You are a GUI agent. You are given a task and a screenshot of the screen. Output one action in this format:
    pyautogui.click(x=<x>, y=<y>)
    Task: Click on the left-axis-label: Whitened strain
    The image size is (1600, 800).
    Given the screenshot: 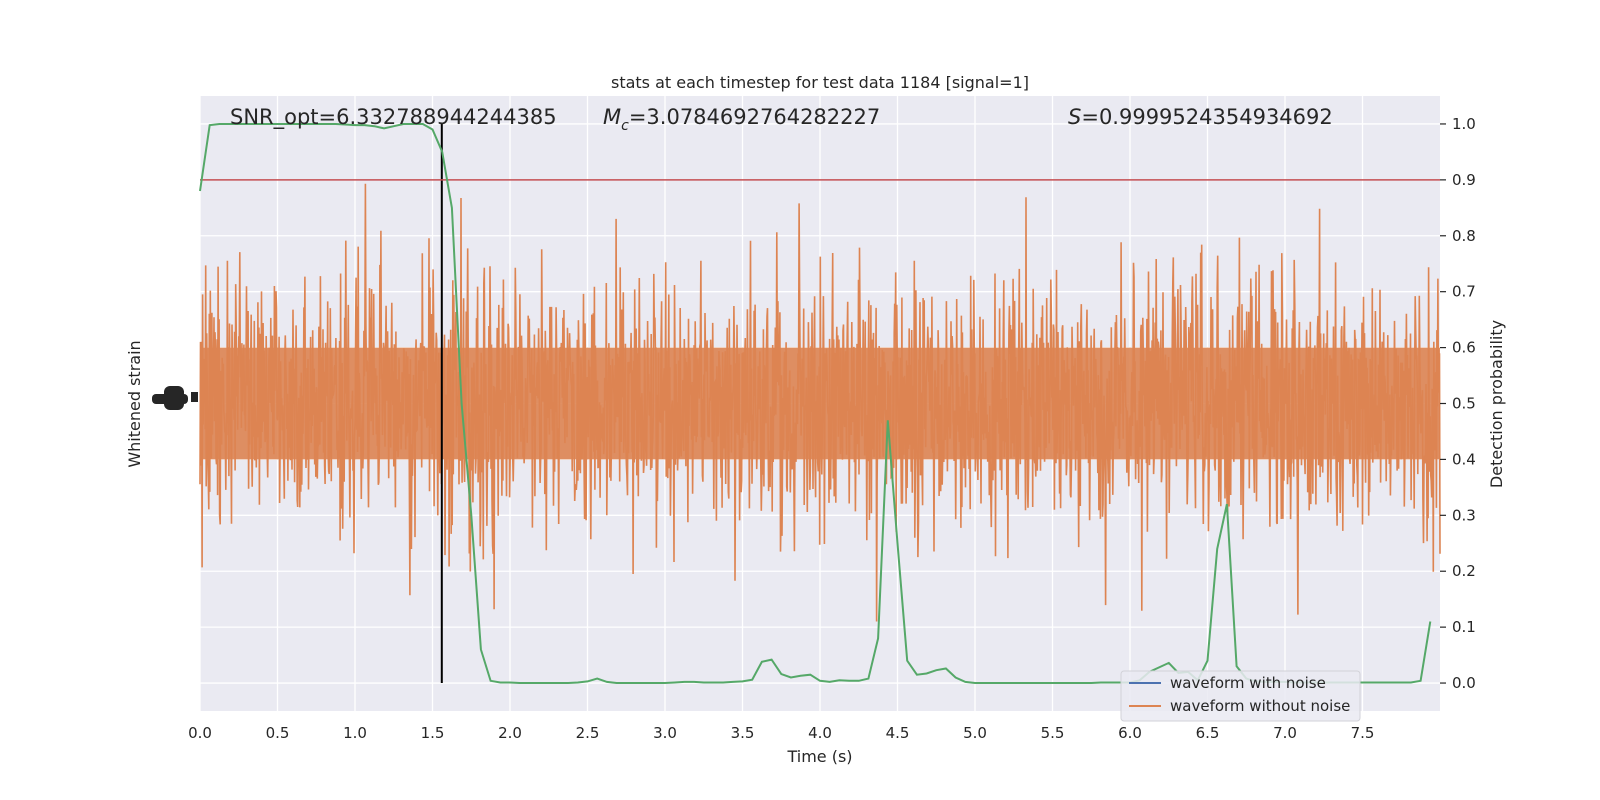 What is the action you would take?
    pyautogui.click(x=134, y=403)
    